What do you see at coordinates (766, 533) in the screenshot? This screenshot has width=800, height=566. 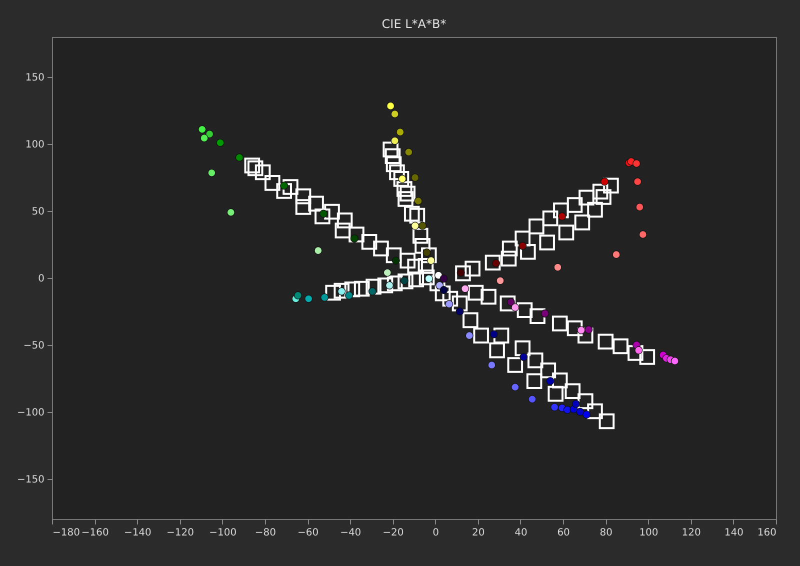 I see `x-tick-label: 160` at bounding box center [766, 533].